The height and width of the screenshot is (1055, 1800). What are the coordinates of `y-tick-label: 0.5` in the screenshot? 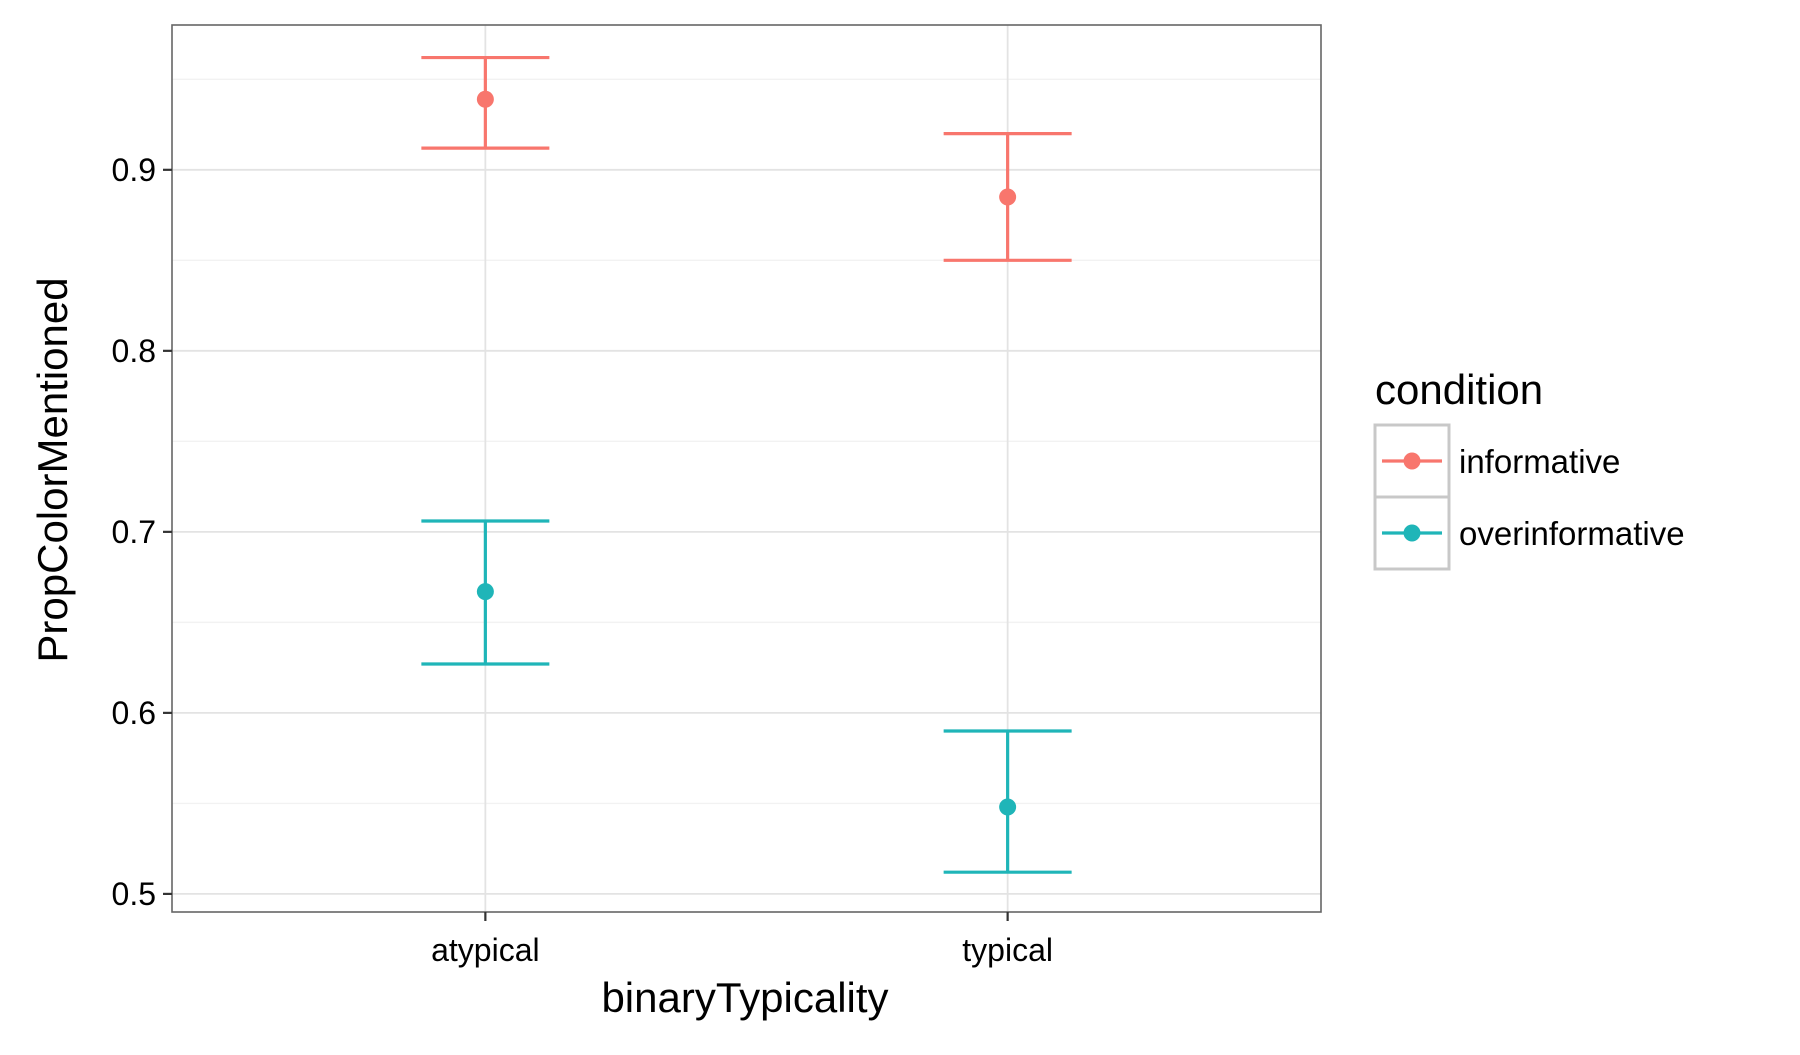 It's located at (134, 894).